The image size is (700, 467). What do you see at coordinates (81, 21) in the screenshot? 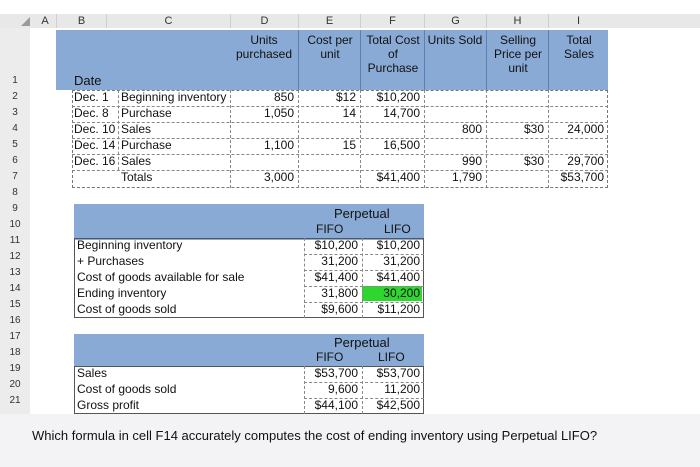
I see `column-header-b: B` at bounding box center [81, 21].